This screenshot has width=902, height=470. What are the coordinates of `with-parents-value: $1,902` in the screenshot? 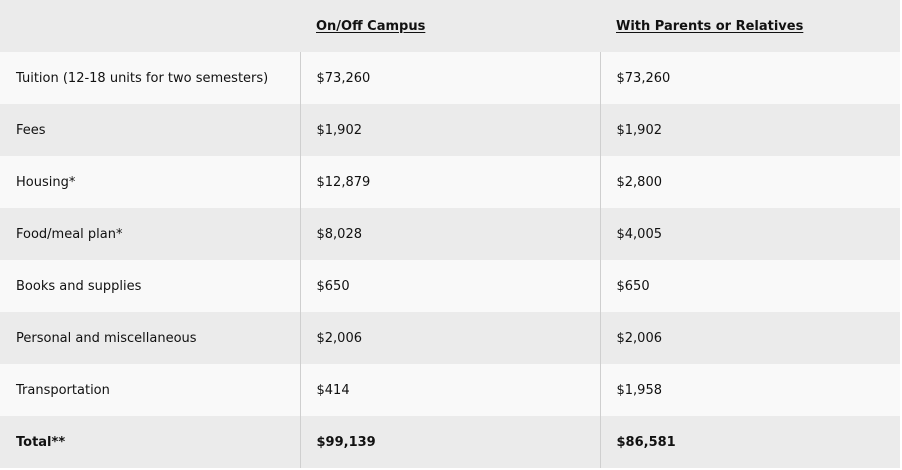 It's located at (749, 130).